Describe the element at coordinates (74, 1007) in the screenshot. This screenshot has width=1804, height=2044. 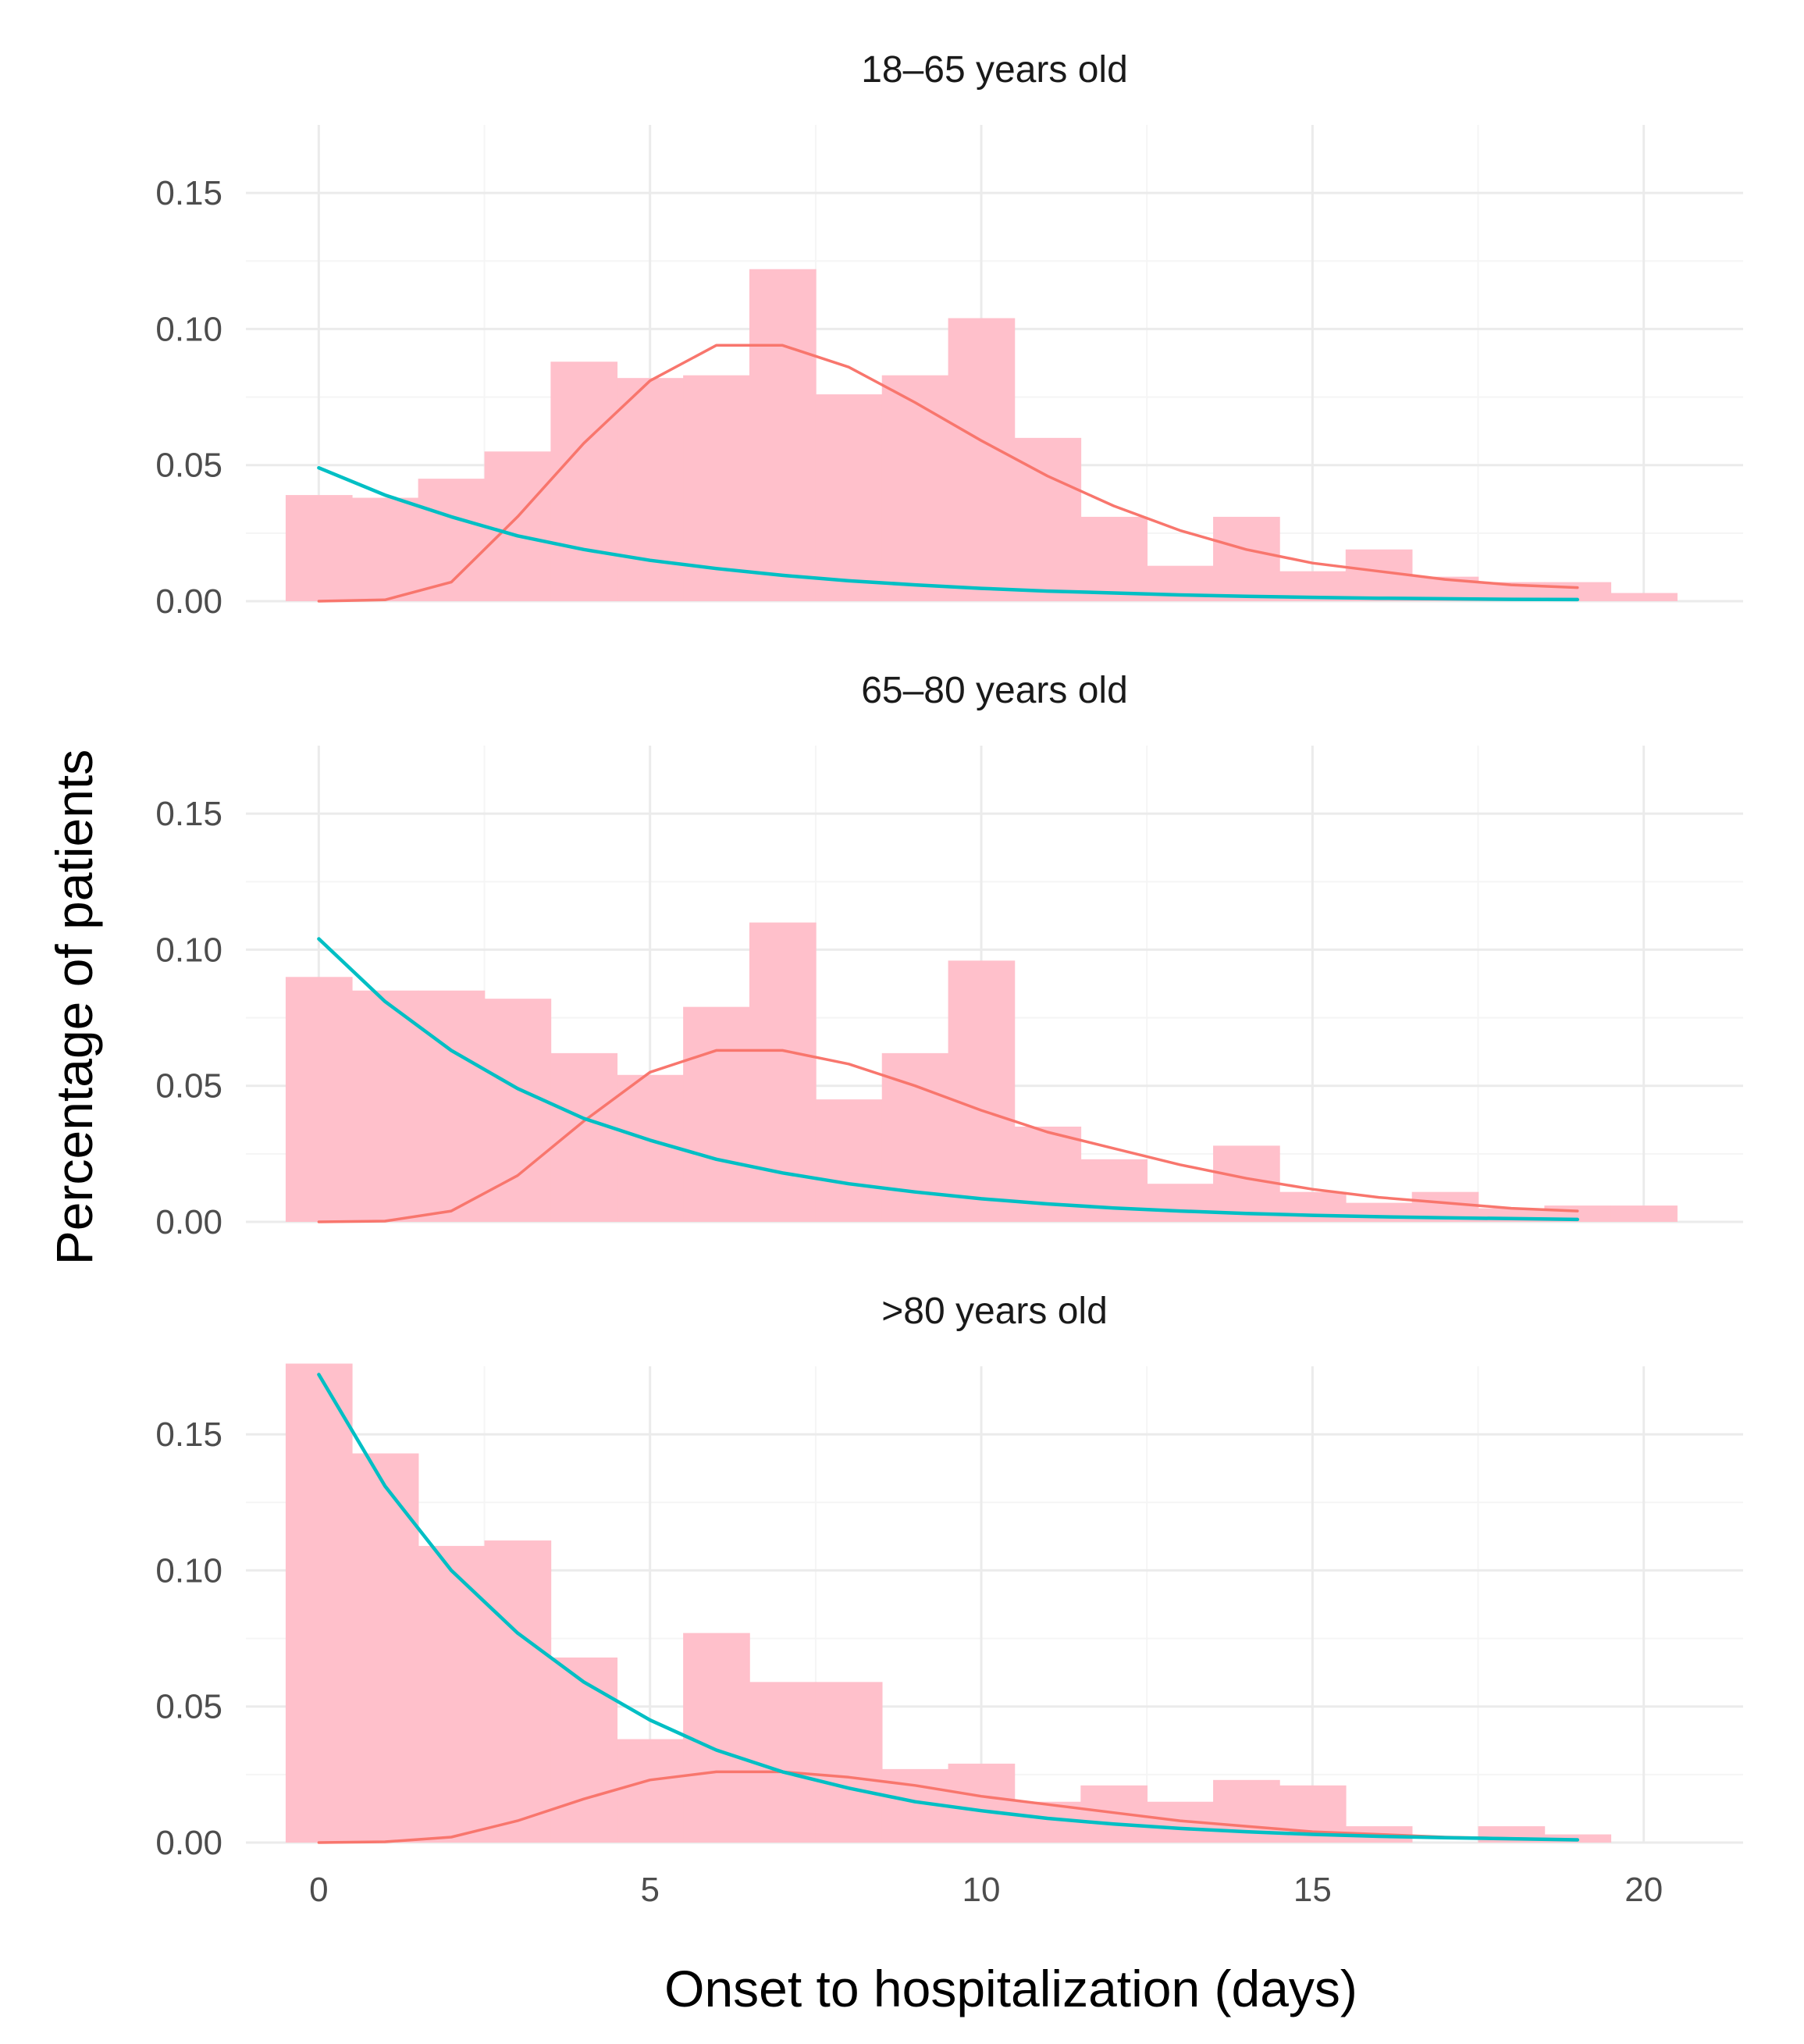
I see `y-axis-title: Percentage of patients` at that location.